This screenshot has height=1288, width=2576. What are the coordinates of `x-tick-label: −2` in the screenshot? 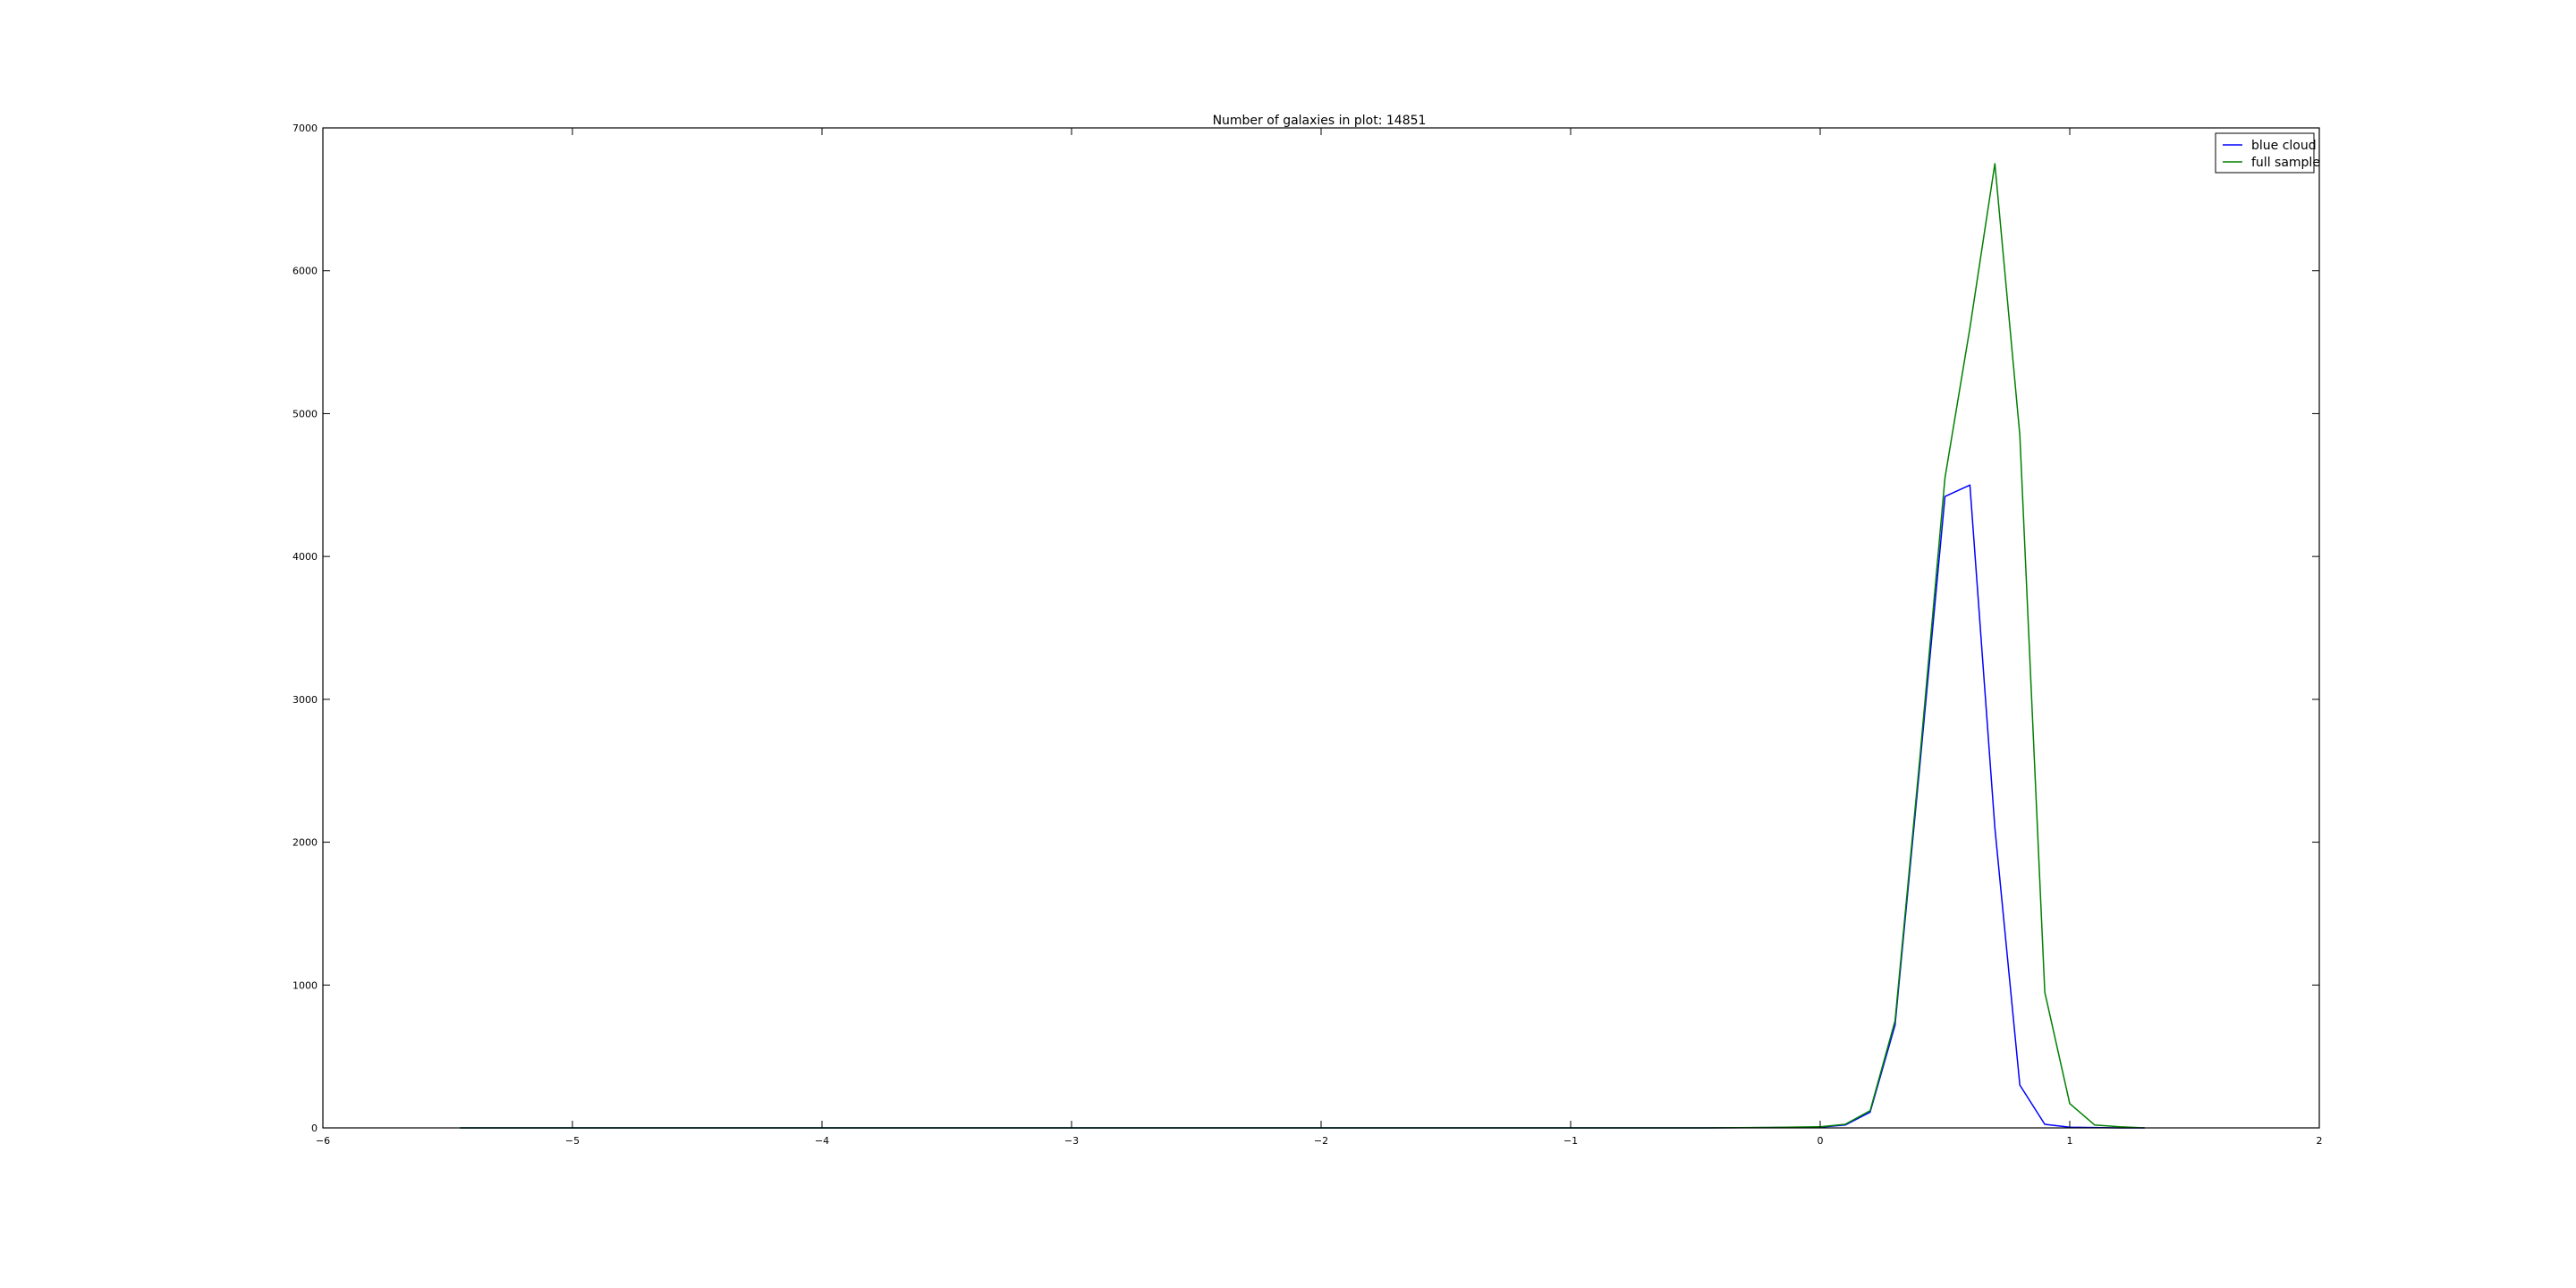 It's located at (1321, 1141).